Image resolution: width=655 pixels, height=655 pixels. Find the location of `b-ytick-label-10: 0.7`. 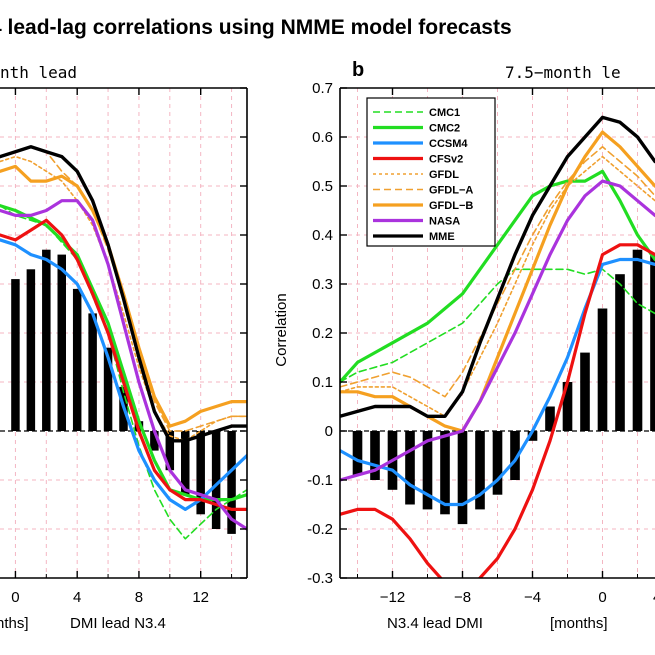

b-ytick-label-10: 0.7 is located at coordinates (322, 88).